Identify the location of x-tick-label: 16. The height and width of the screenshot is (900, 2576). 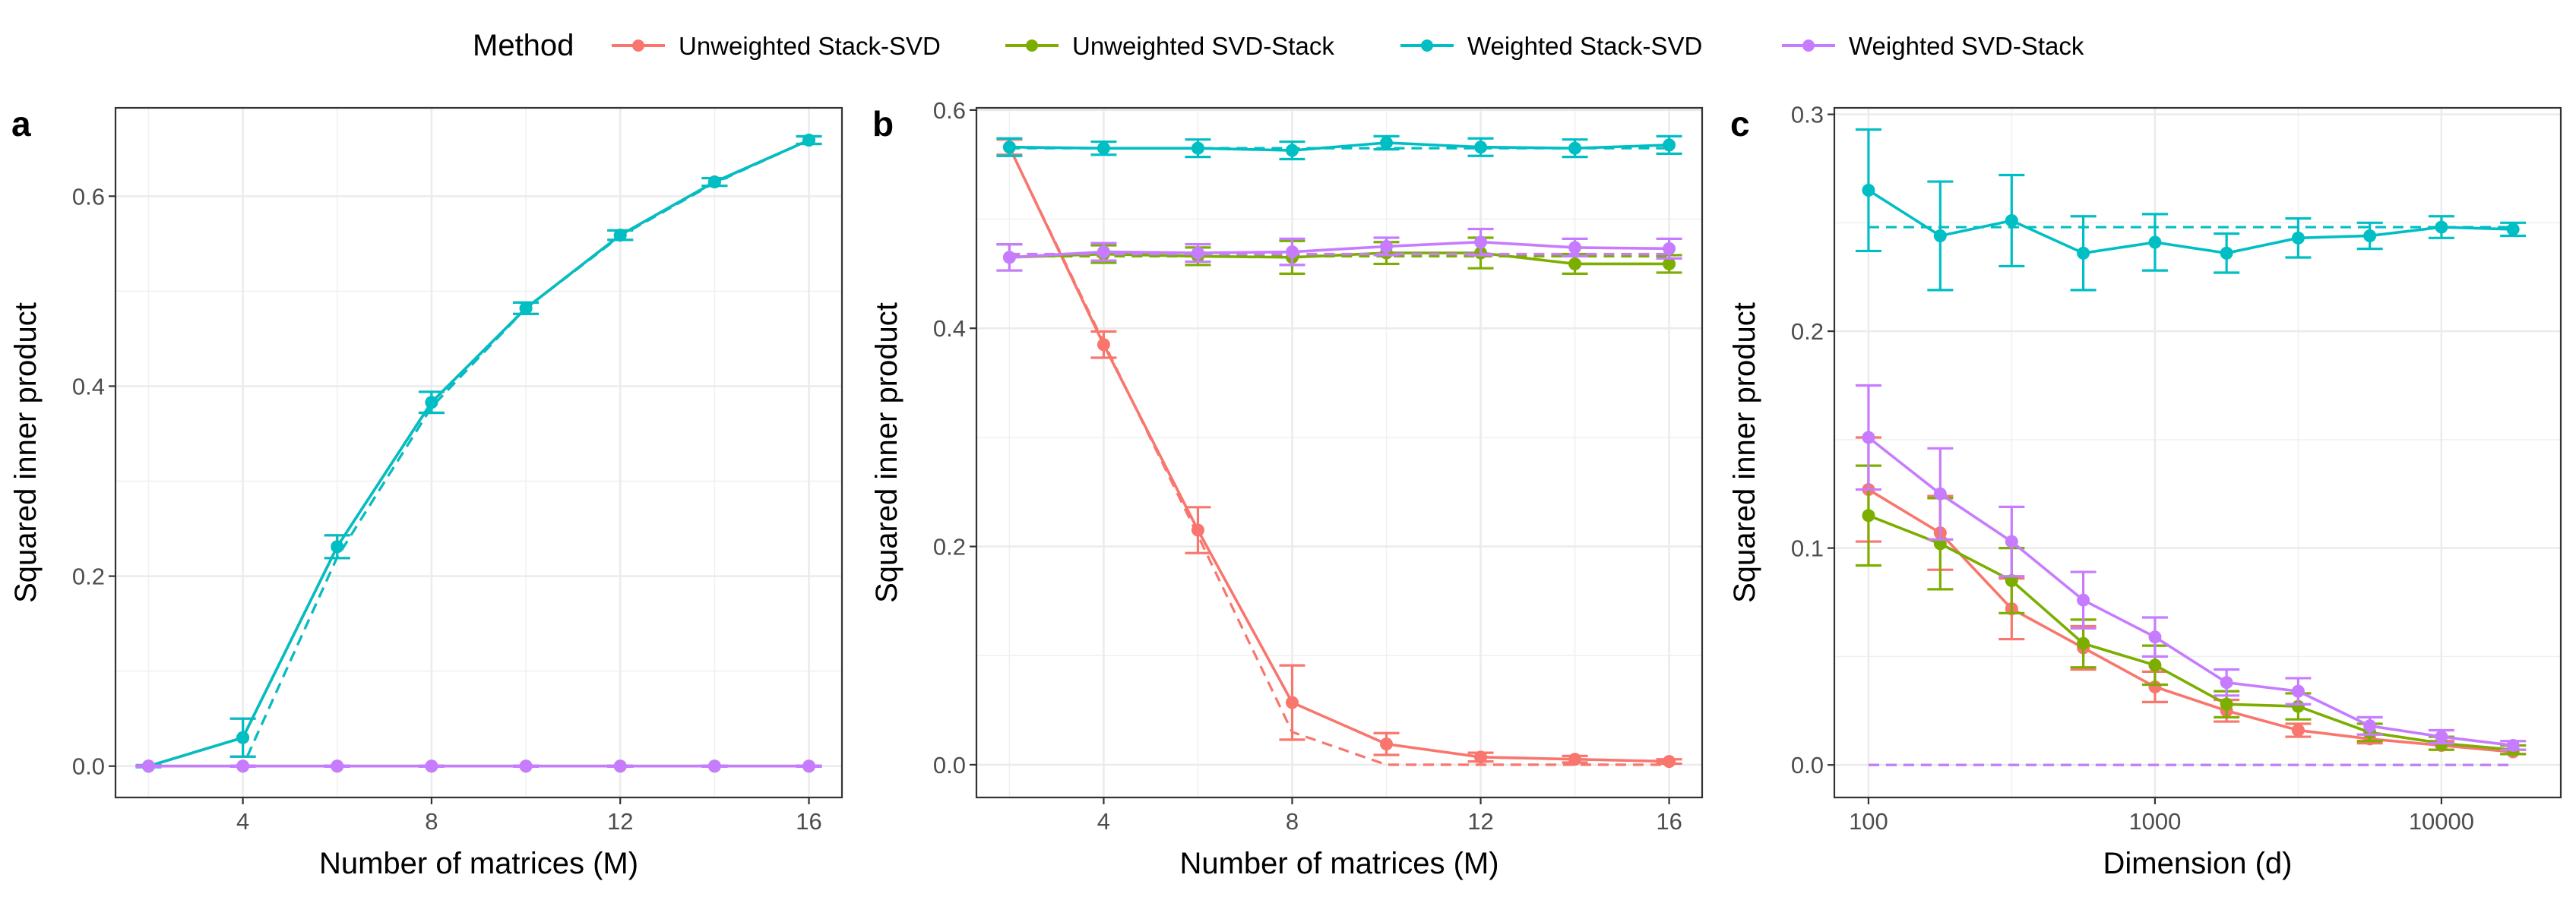
(1669, 821).